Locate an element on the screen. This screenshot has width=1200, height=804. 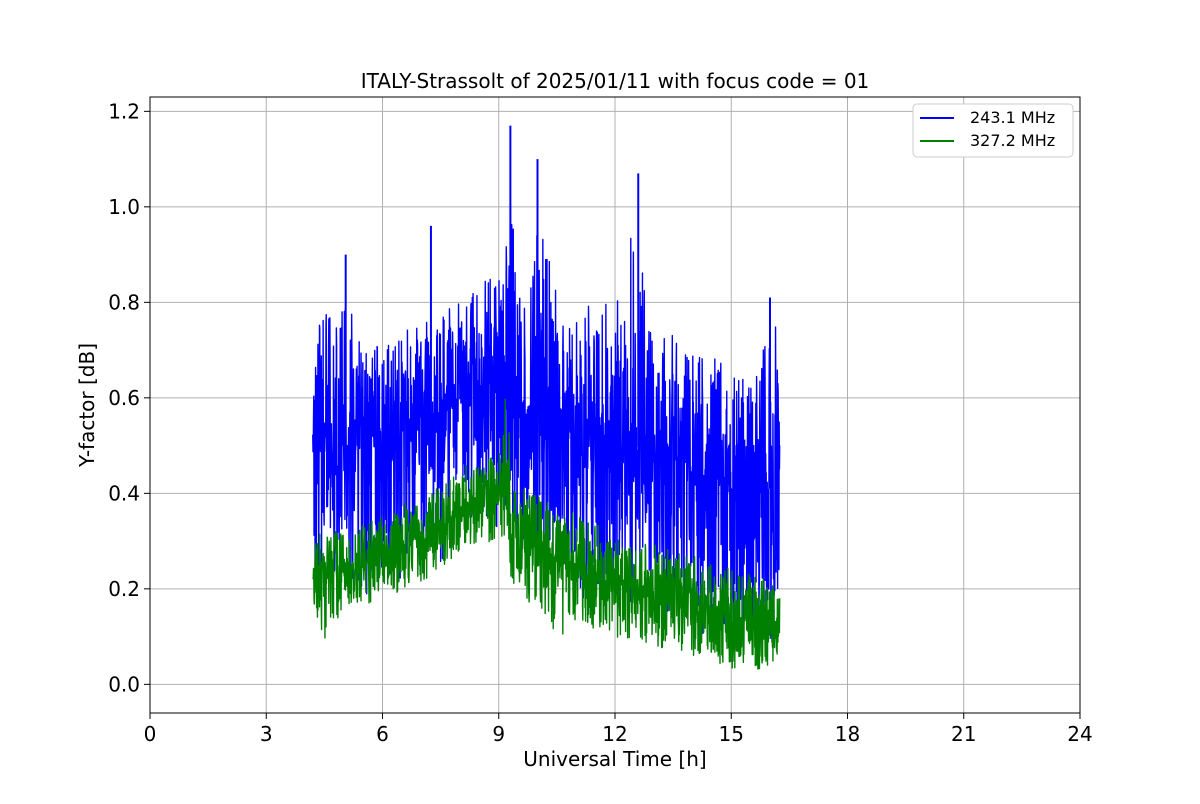
legend-label-series-0: 243.1 MHz is located at coordinates (1012, 117).